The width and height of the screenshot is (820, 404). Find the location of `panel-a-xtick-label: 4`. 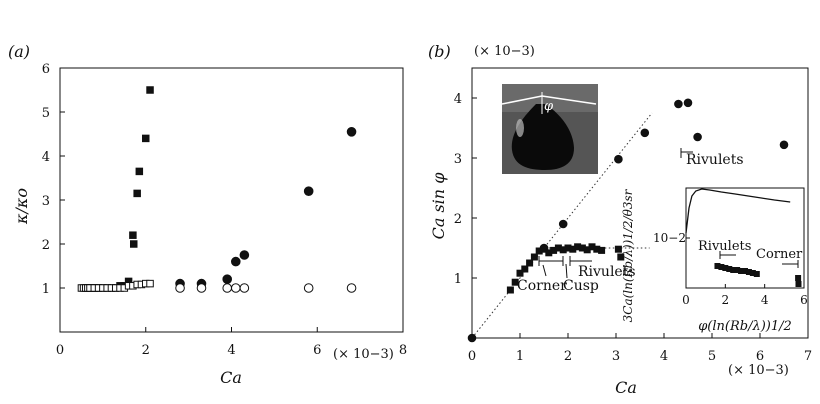

panel-a-xtick-label: 4 is located at coordinates (231, 350).